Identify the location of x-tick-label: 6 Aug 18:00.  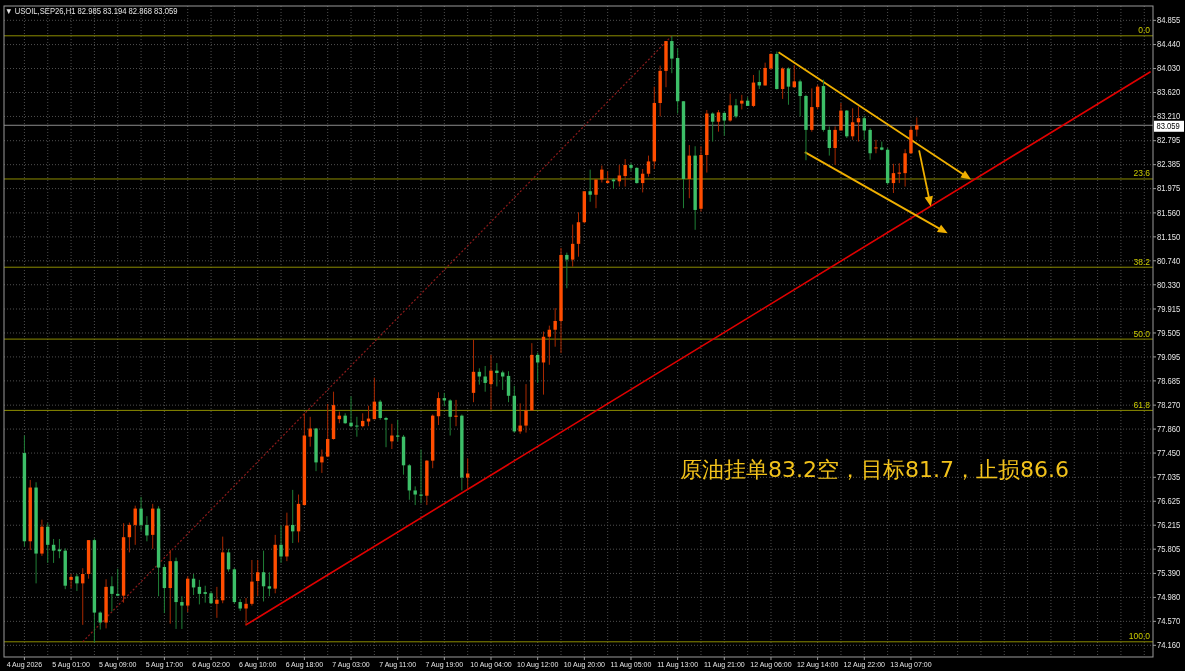
(304, 664).